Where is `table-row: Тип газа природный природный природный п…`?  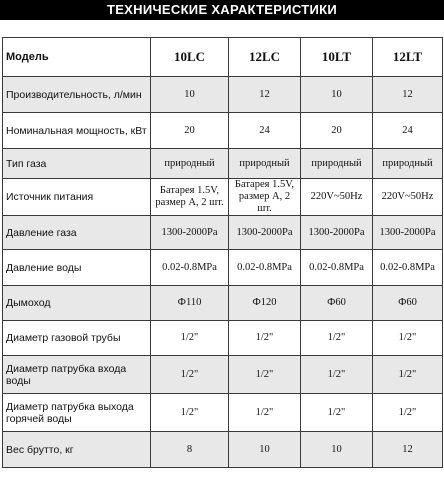 table-row: Тип газа природный природный природный п… is located at coordinates (222, 163).